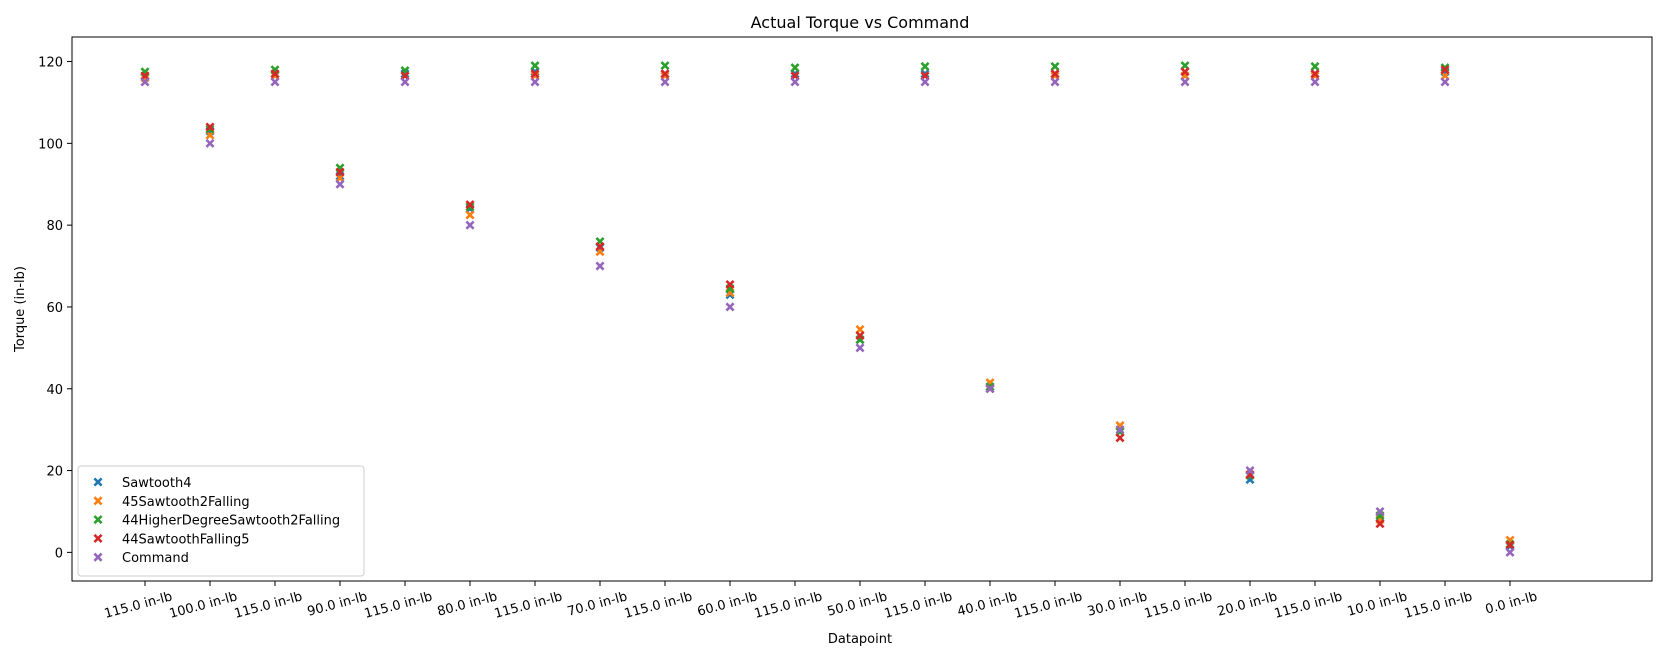 This screenshot has height=658, width=1666. What do you see at coordinates (186, 502) in the screenshot?
I see `legend-label: 45Sawtooth2Falling` at bounding box center [186, 502].